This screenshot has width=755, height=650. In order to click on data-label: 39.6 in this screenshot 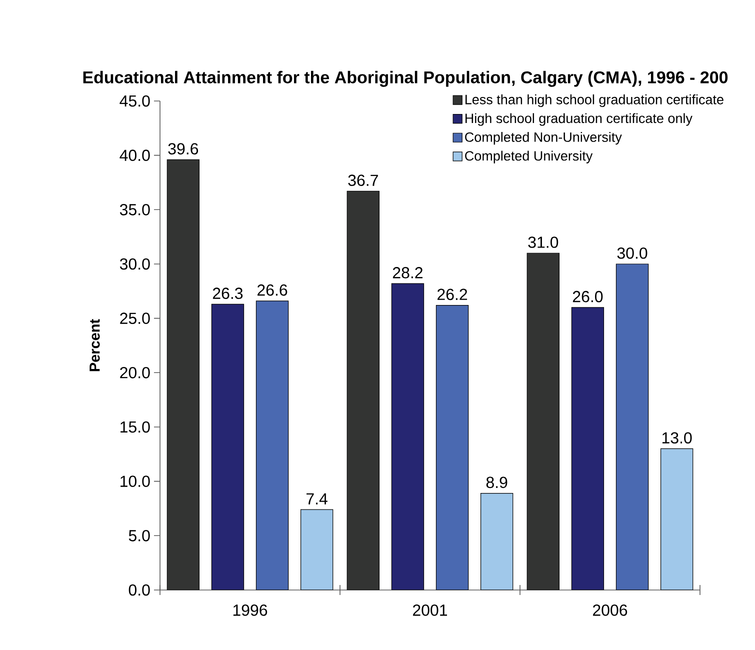, I will do `click(183, 148)`.